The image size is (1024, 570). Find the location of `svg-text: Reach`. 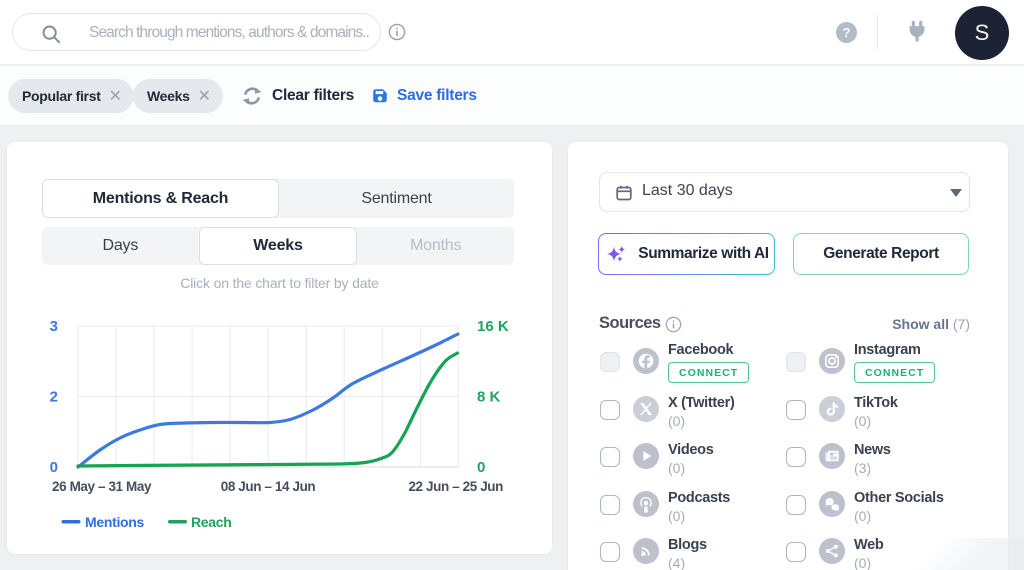

svg-text: Reach is located at coordinates (211, 522).